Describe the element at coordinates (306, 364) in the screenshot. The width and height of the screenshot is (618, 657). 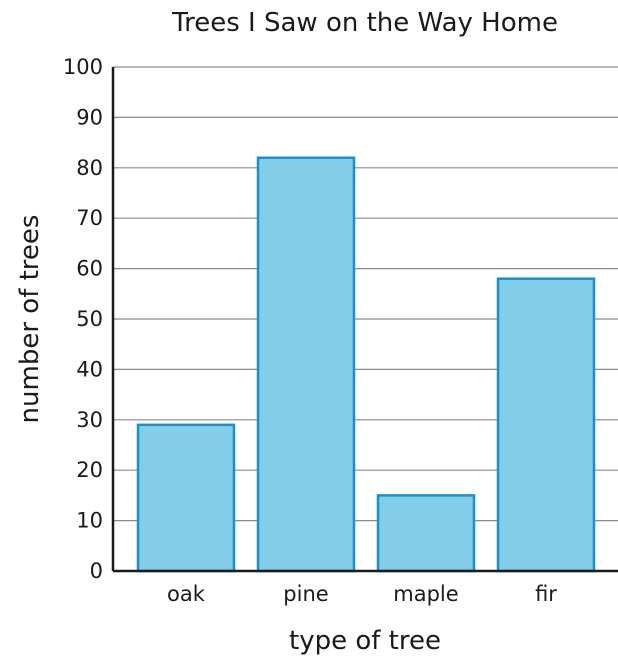
I see `bar-pine` at that location.